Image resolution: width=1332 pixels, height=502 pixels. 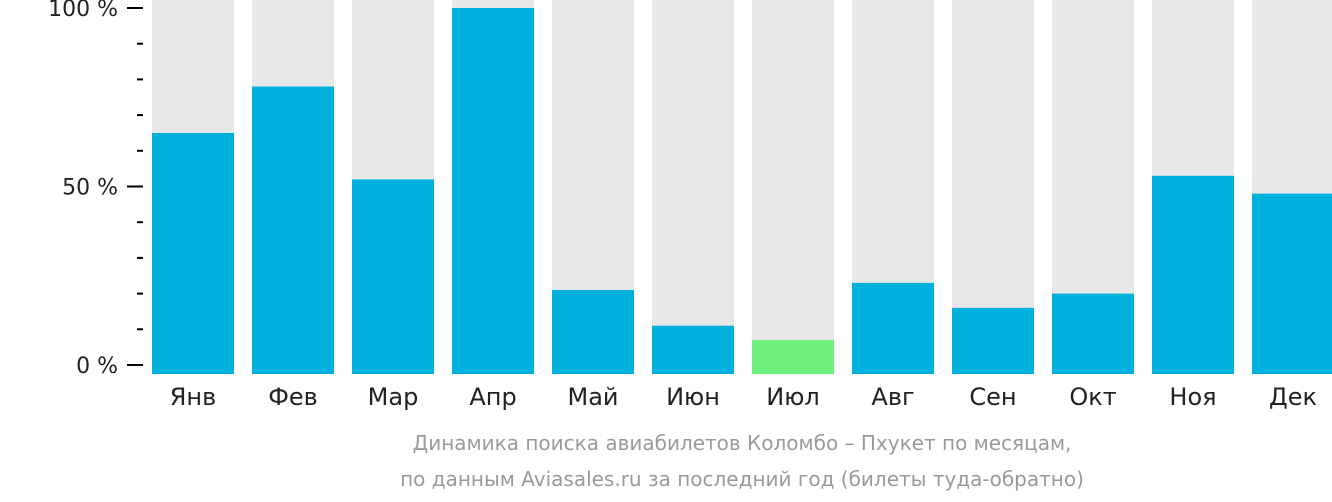 I want to click on x-tick-label: Дек, so click(x=1293, y=397).